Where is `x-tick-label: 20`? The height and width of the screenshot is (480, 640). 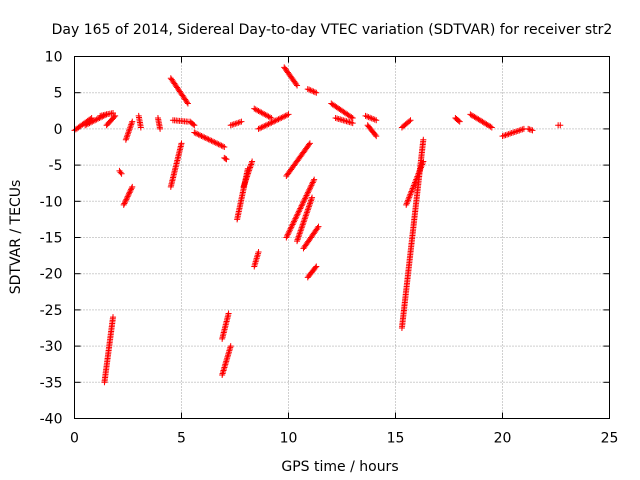 x-tick-label: 20 is located at coordinates (503, 439).